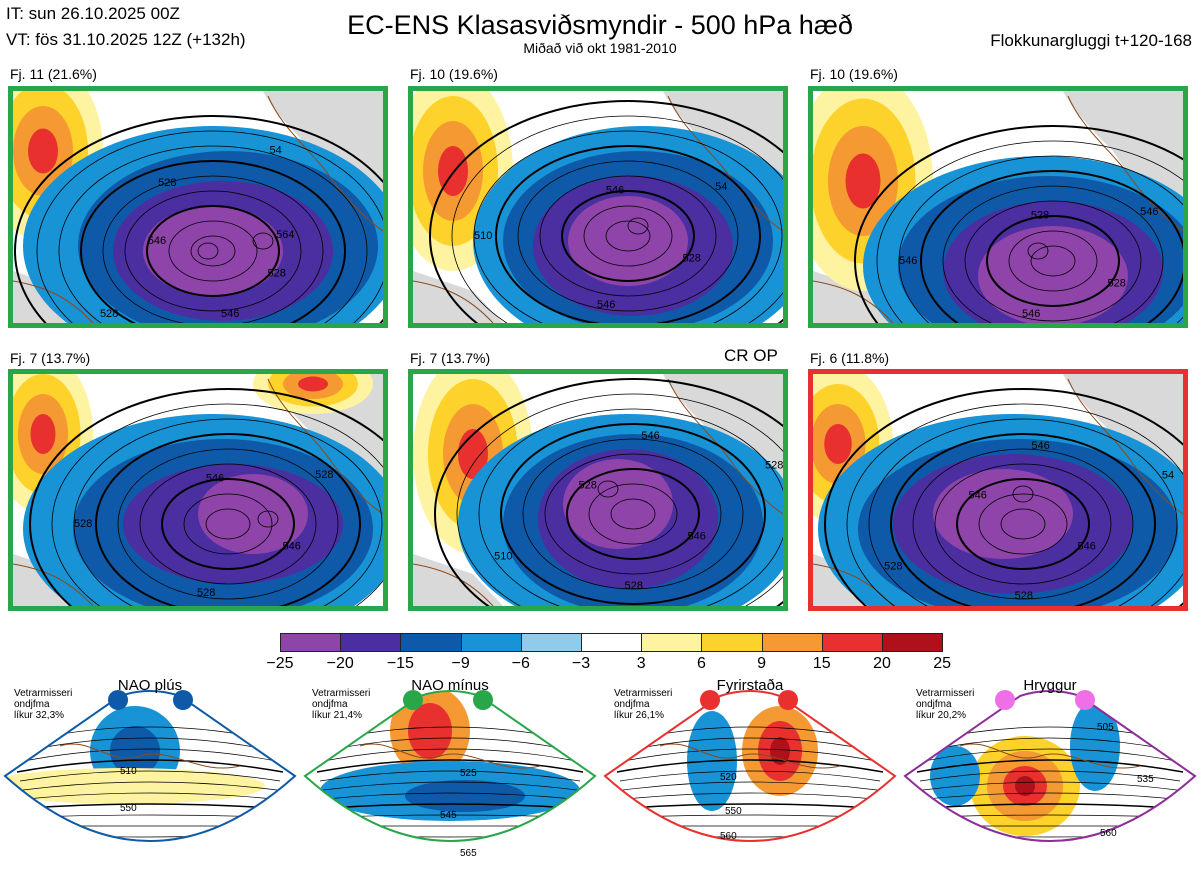 This screenshot has width=1200, height=871. What do you see at coordinates (450, 685) in the screenshot?
I see `regime-name: NAO mínus` at bounding box center [450, 685].